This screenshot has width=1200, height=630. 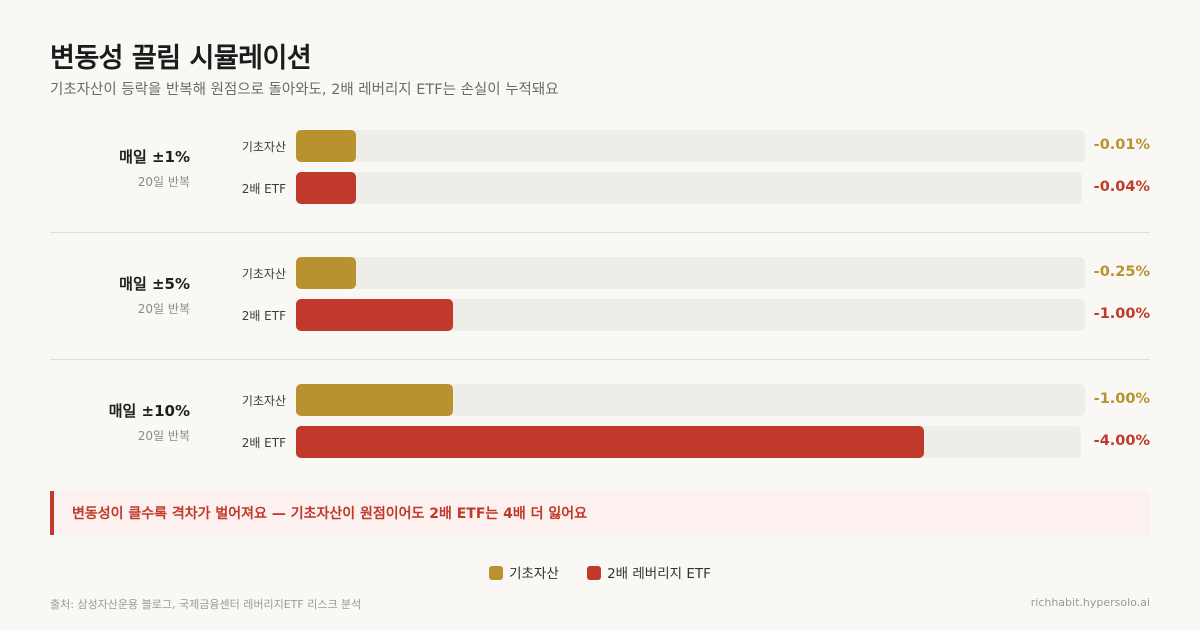 I want to click on chart-title: 변동성 끌림 시뮬레이션, so click(x=181, y=58).